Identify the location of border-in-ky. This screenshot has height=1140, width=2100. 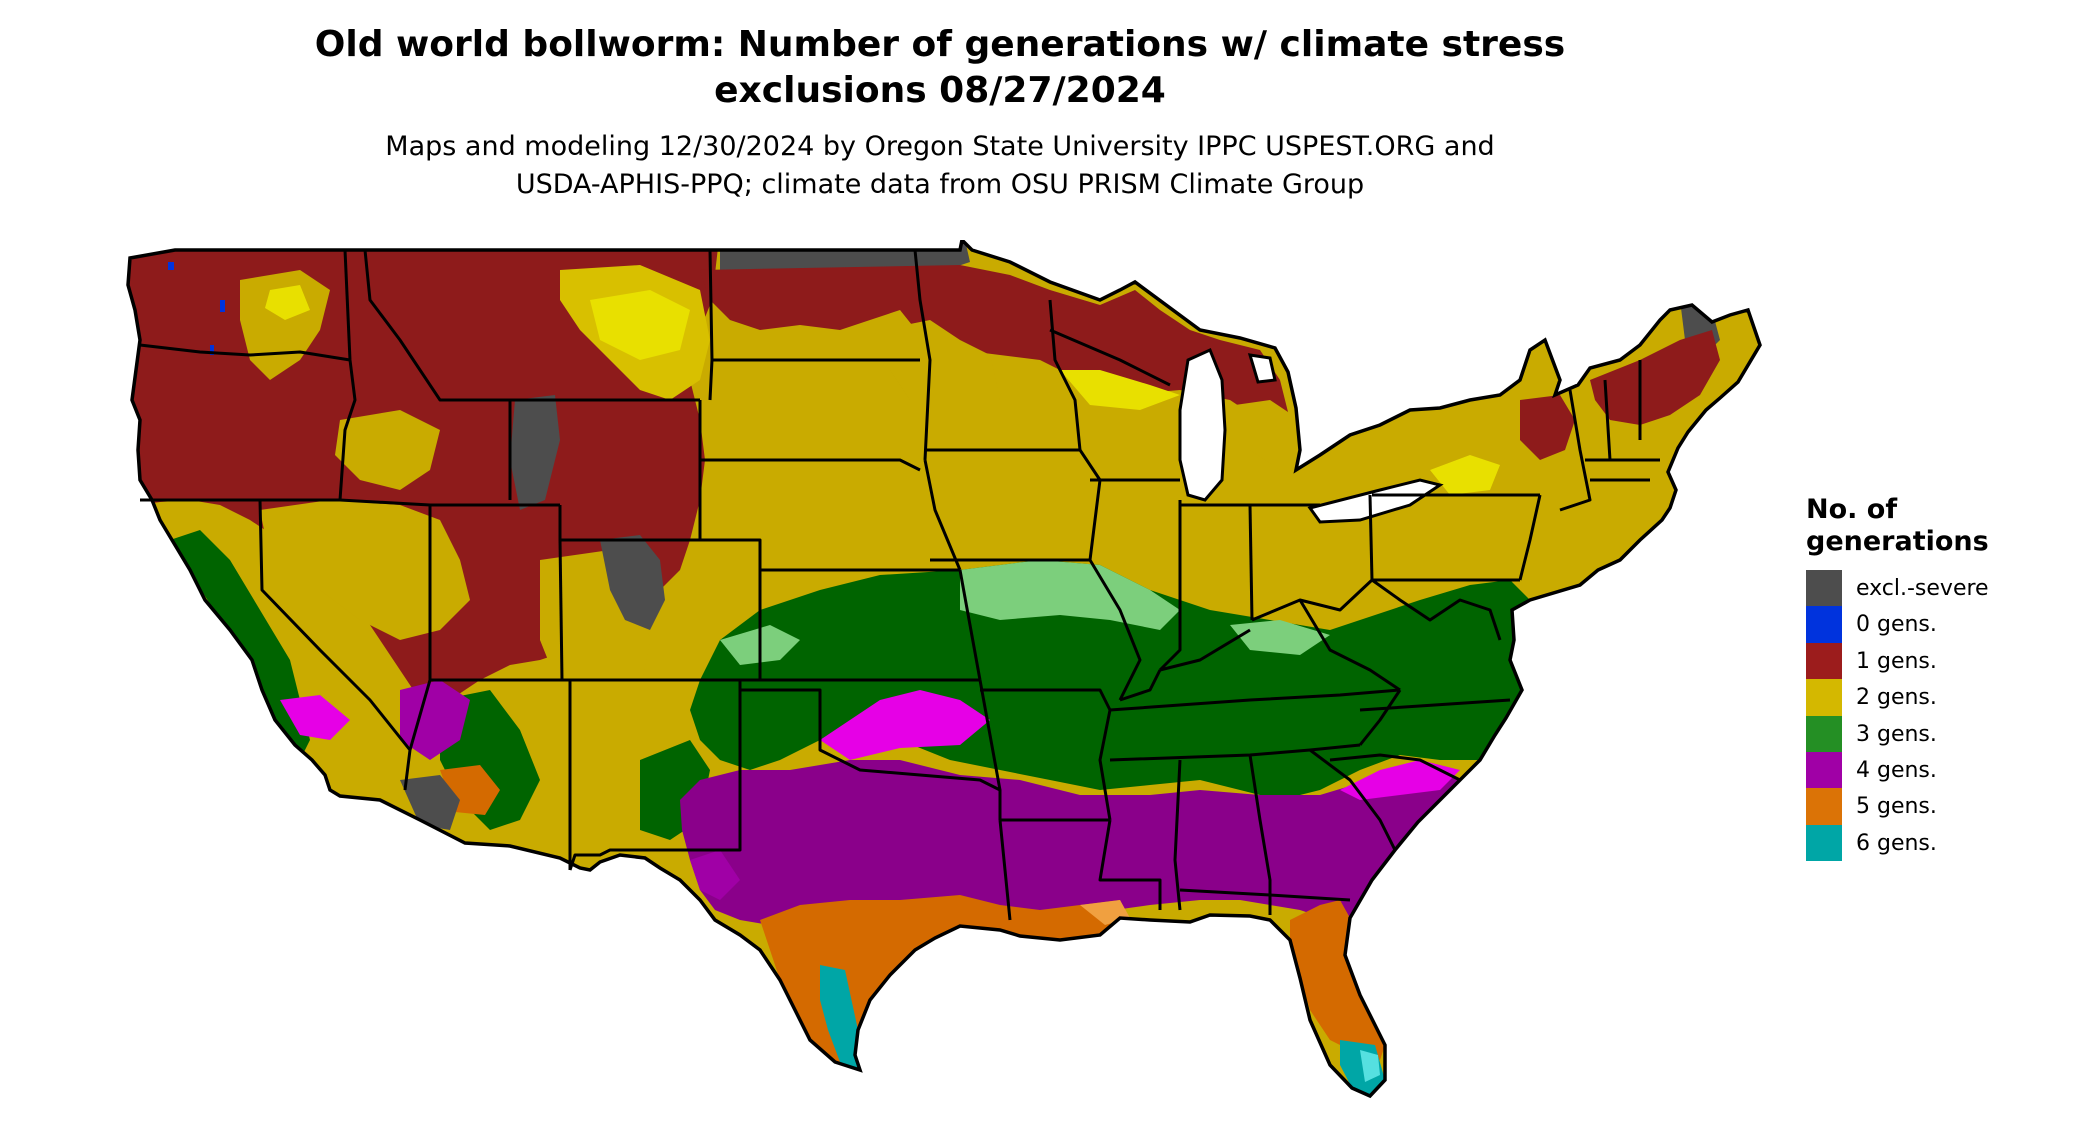
(1205, 650).